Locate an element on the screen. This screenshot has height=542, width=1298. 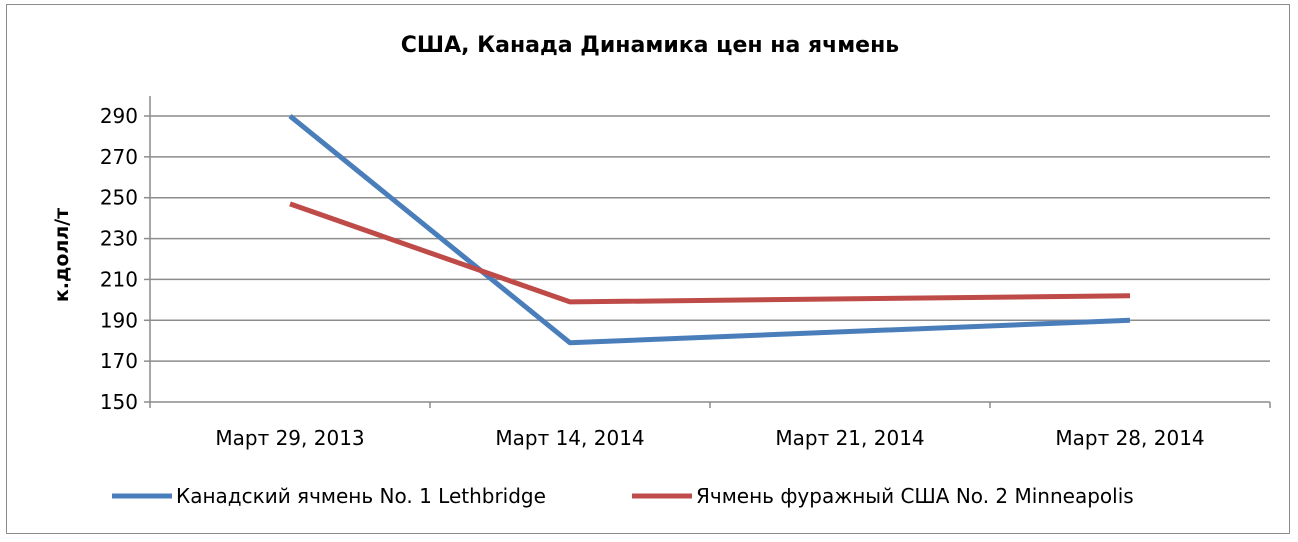
y-tick-label: 210 is located at coordinates (119, 279).